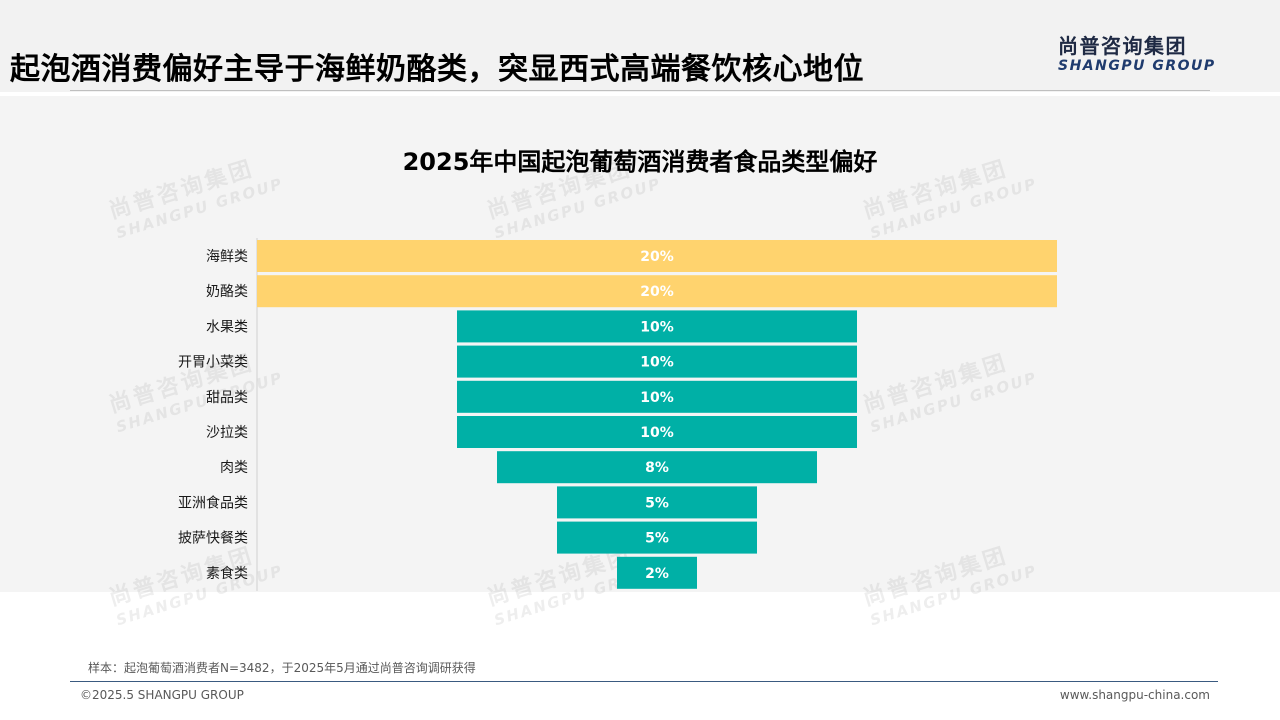 The width and height of the screenshot is (1280, 720). What do you see at coordinates (282, 668) in the screenshot?
I see `sample-note: 样本：起泡葡萄酒消费者N=3482，于2025年5月通过尚普咨询调研获得` at bounding box center [282, 668].